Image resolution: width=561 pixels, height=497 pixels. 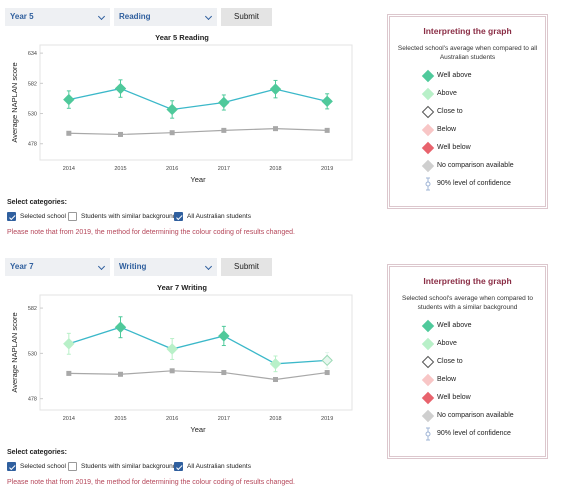 What do you see at coordinates (32, 54) in the screenshot?
I see `y-tick-label: 634` at bounding box center [32, 54].